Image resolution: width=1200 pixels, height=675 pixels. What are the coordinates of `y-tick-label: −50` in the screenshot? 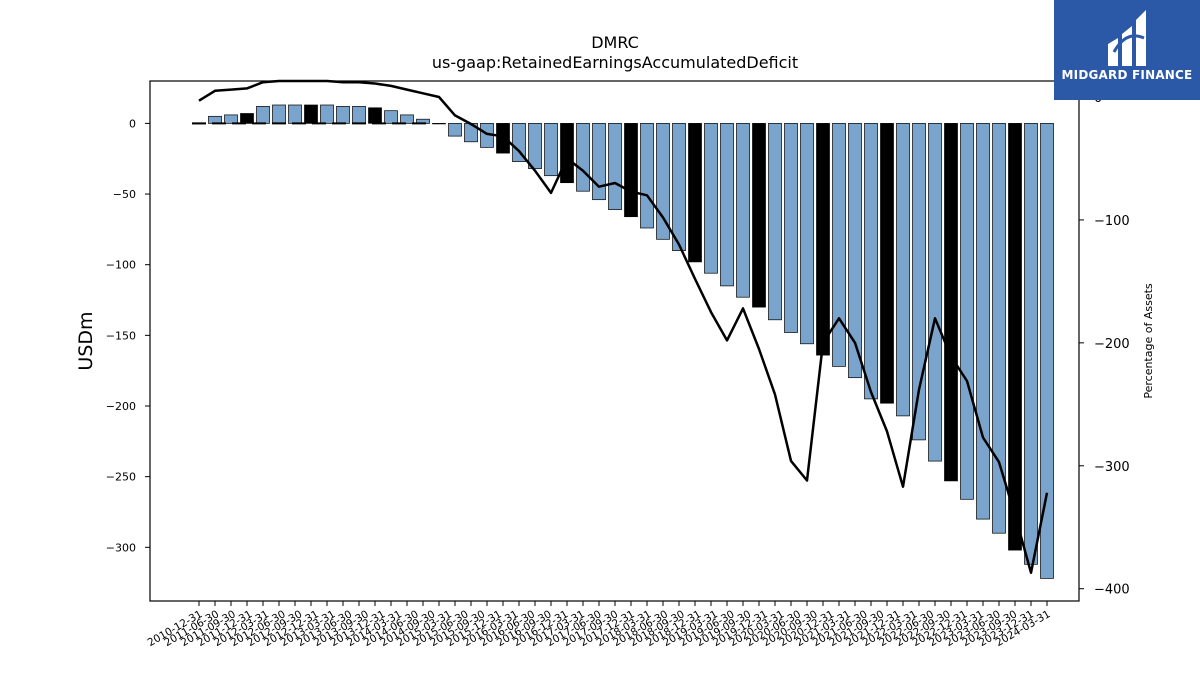 It's located at (124, 194).